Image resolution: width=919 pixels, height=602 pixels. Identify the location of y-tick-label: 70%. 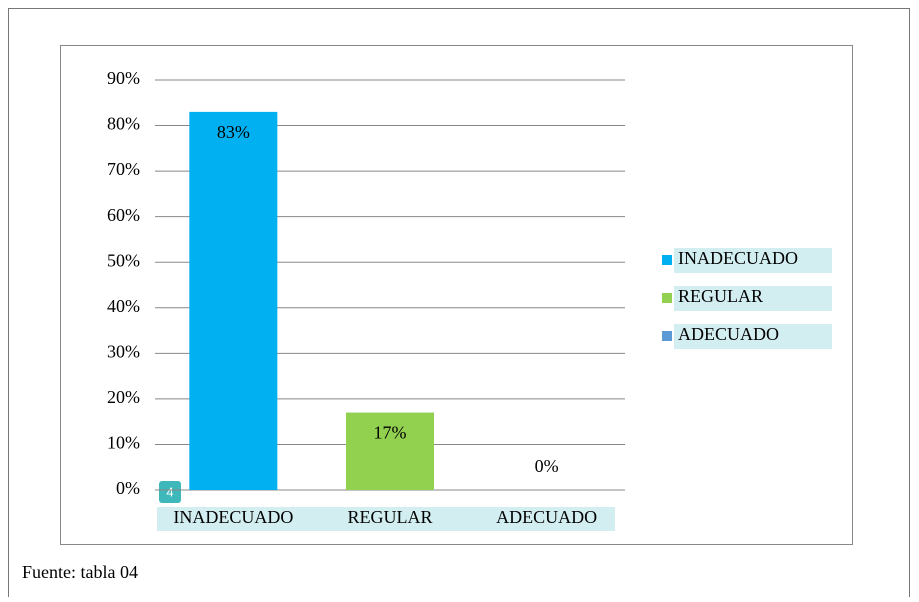
(123, 169).